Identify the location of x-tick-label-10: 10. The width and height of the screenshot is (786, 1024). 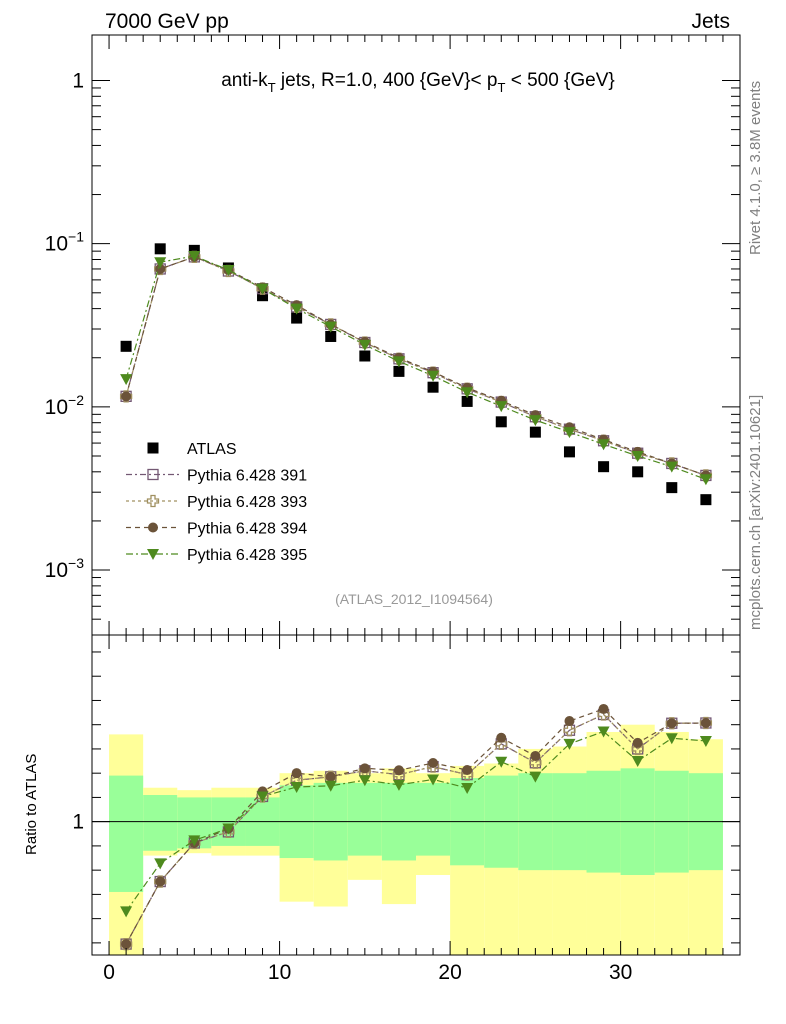
(279, 972).